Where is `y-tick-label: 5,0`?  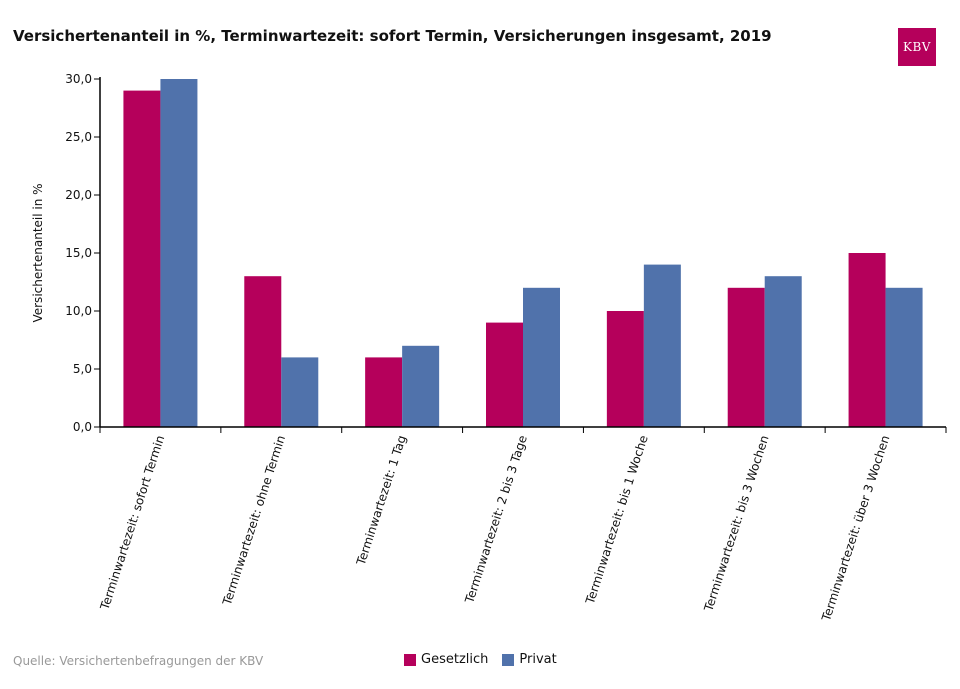 y-tick-label: 5,0 is located at coordinates (82, 369).